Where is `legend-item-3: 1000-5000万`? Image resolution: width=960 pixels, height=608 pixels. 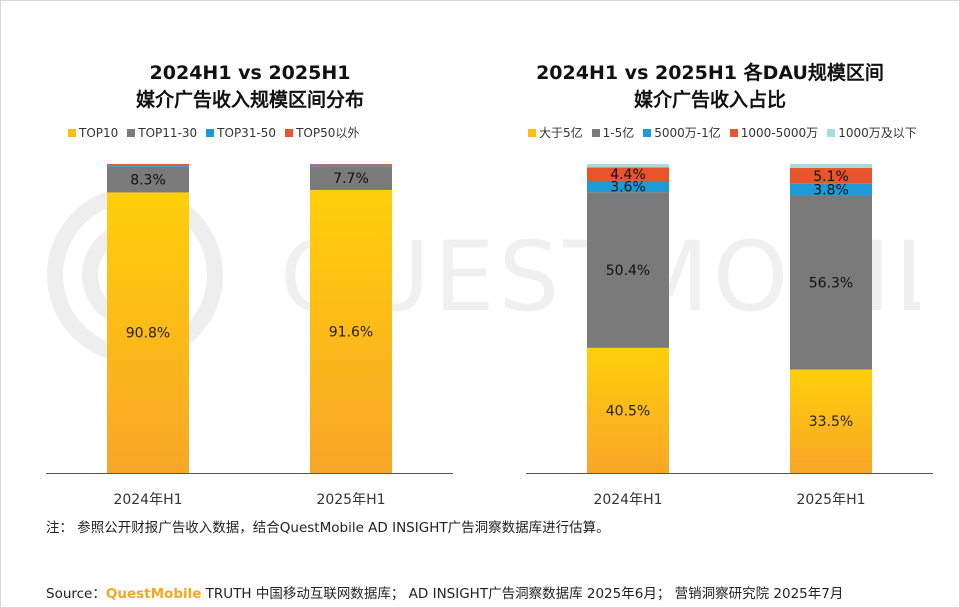 legend-item-3: 1000-5000万 is located at coordinates (774, 132).